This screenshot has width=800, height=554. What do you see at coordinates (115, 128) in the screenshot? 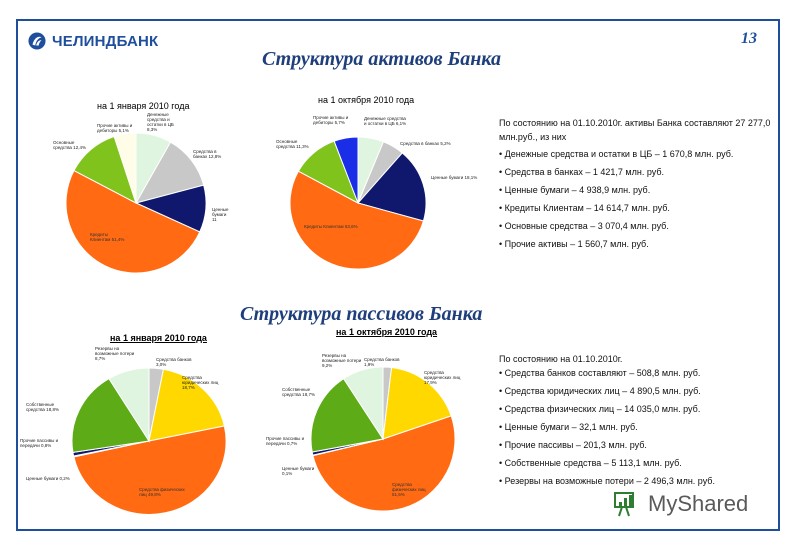
I see `chart-1-label-5: Прочие активы и дебиторы 5,1%` at bounding box center [115, 128].